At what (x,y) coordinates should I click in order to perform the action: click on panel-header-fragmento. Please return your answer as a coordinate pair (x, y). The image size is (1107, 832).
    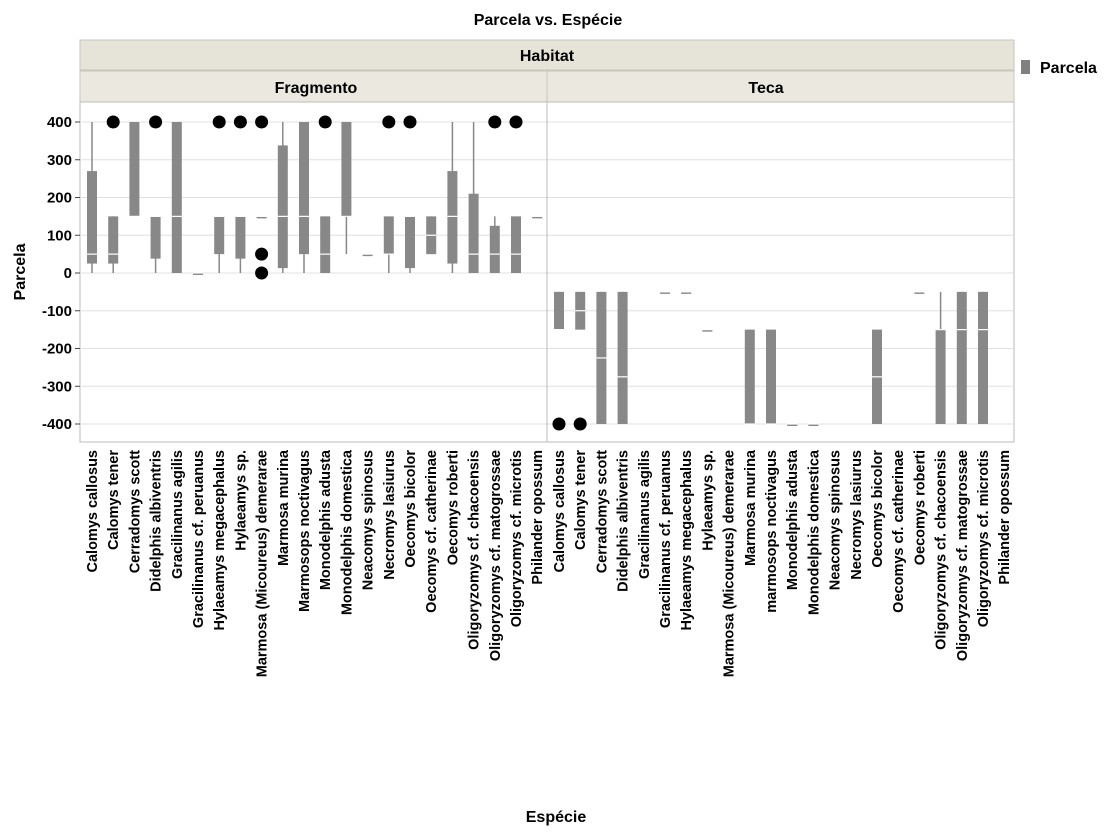
    Looking at the image, I should click on (313, 86).